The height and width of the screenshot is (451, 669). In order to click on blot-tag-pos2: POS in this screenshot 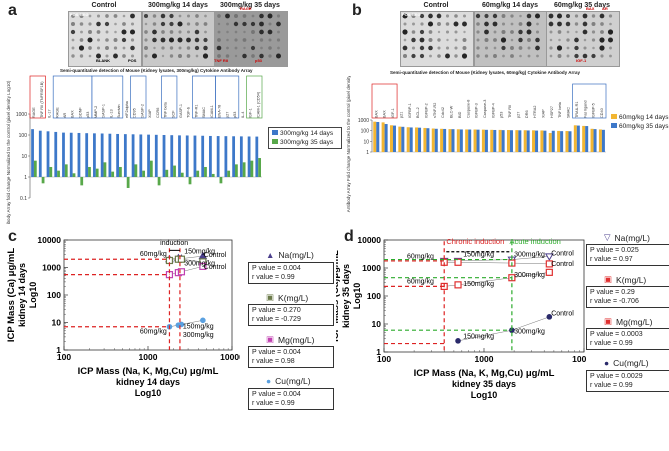, I will do `click(132, 60)`.